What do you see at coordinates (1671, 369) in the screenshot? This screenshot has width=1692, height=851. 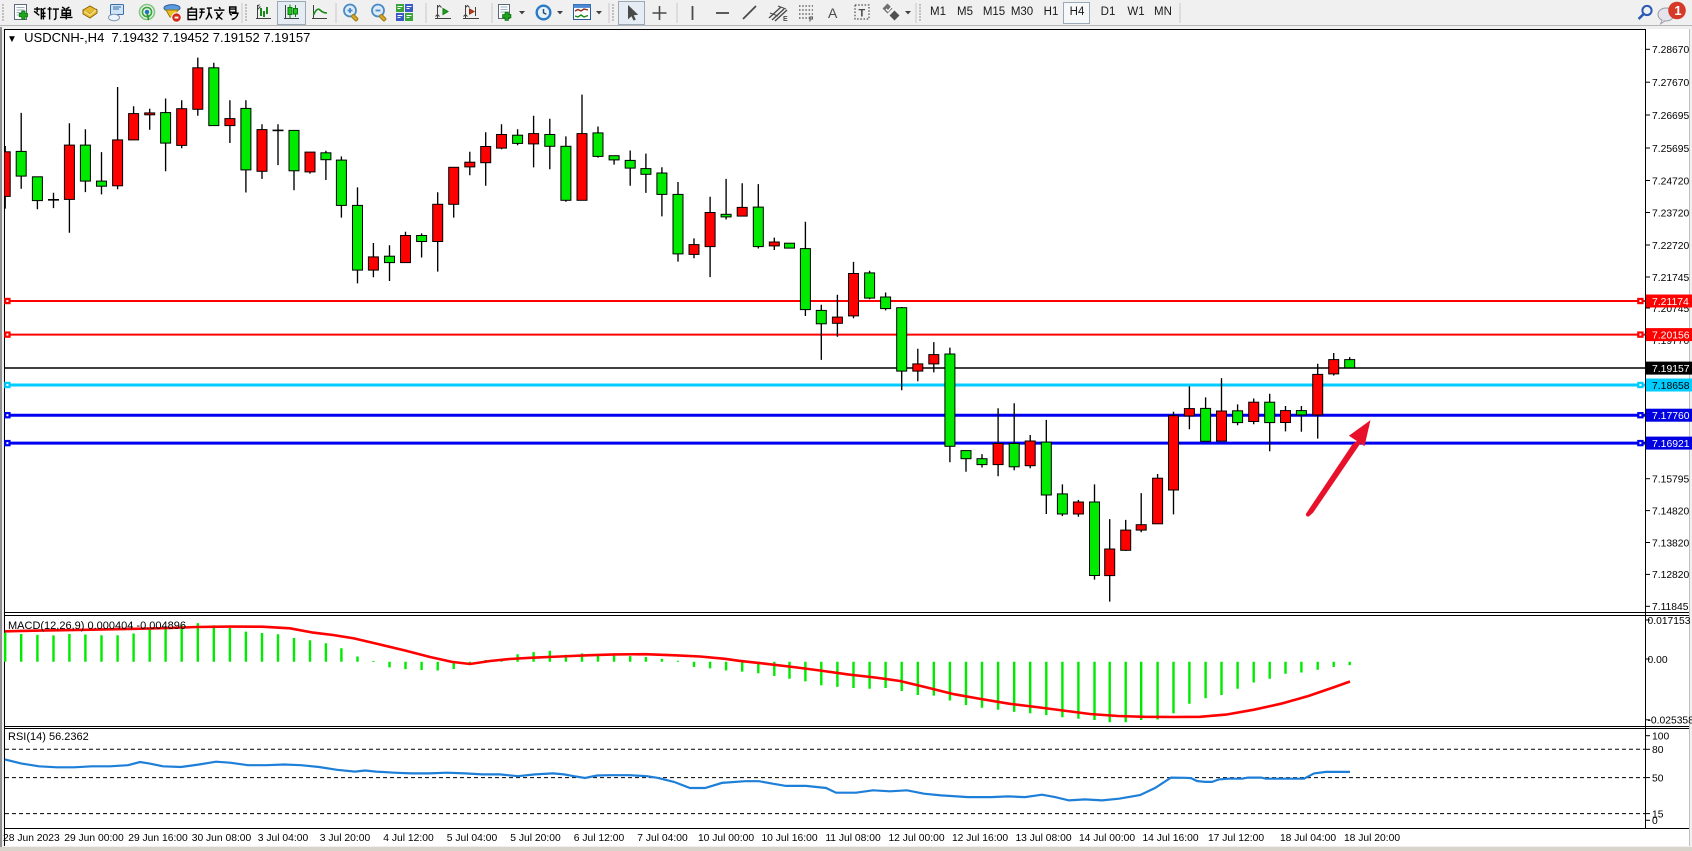 I see `svg-text: 7.19157` at bounding box center [1671, 369].